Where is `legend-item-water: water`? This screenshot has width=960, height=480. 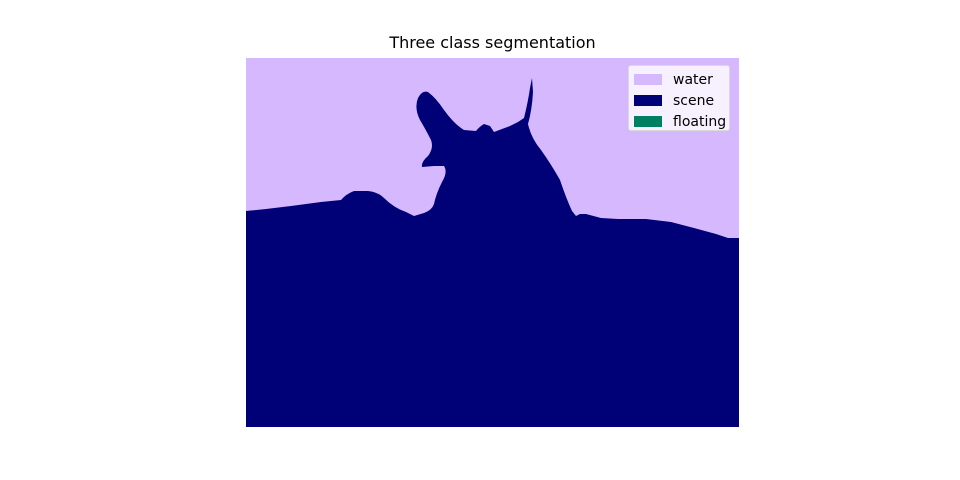 legend-item-water: water is located at coordinates (681, 79).